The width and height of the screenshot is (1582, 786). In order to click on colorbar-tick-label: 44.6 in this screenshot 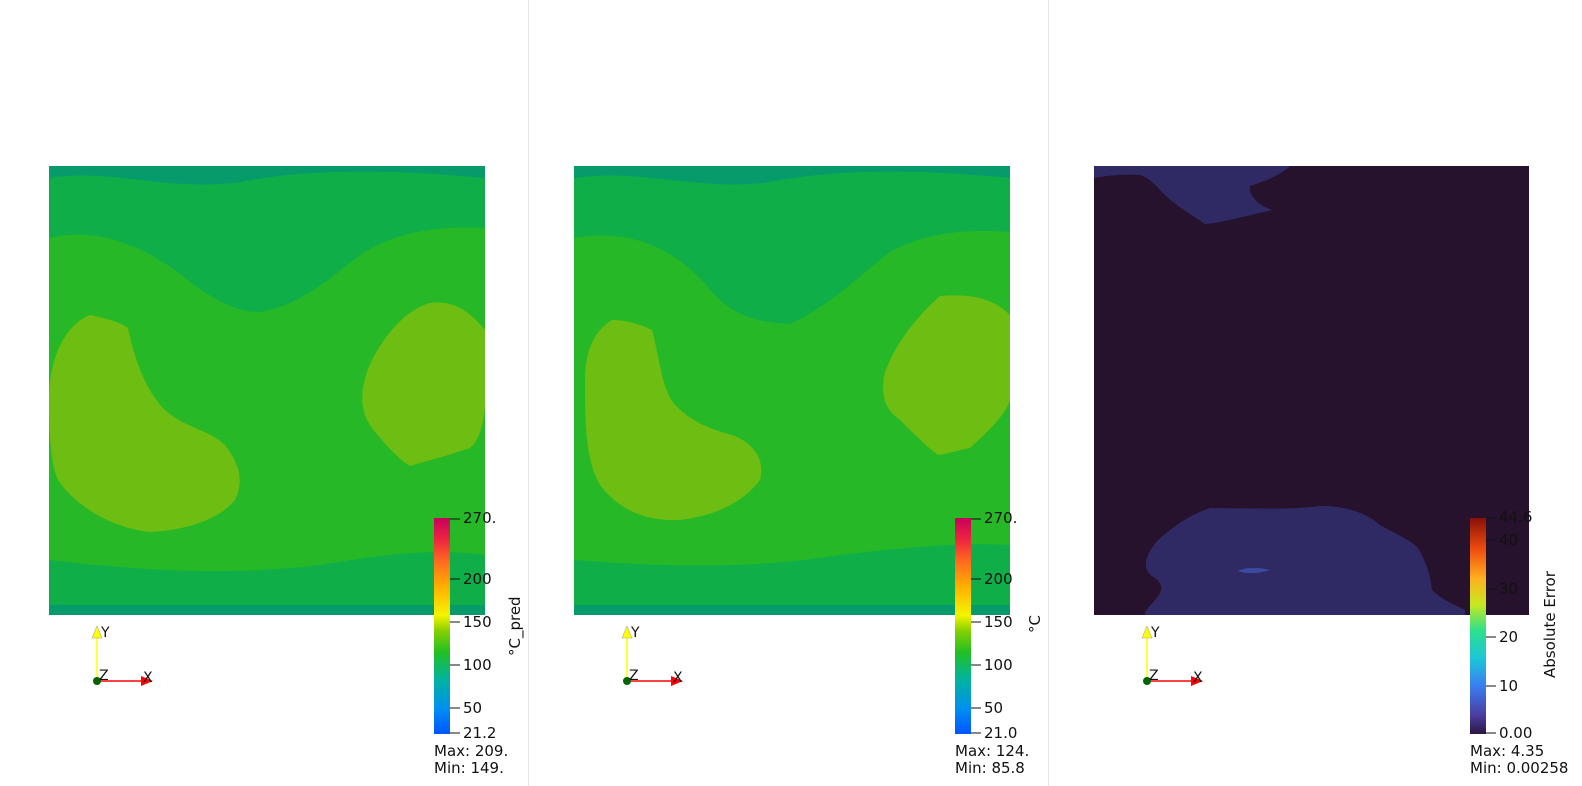, I will do `click(1515, 517)`.